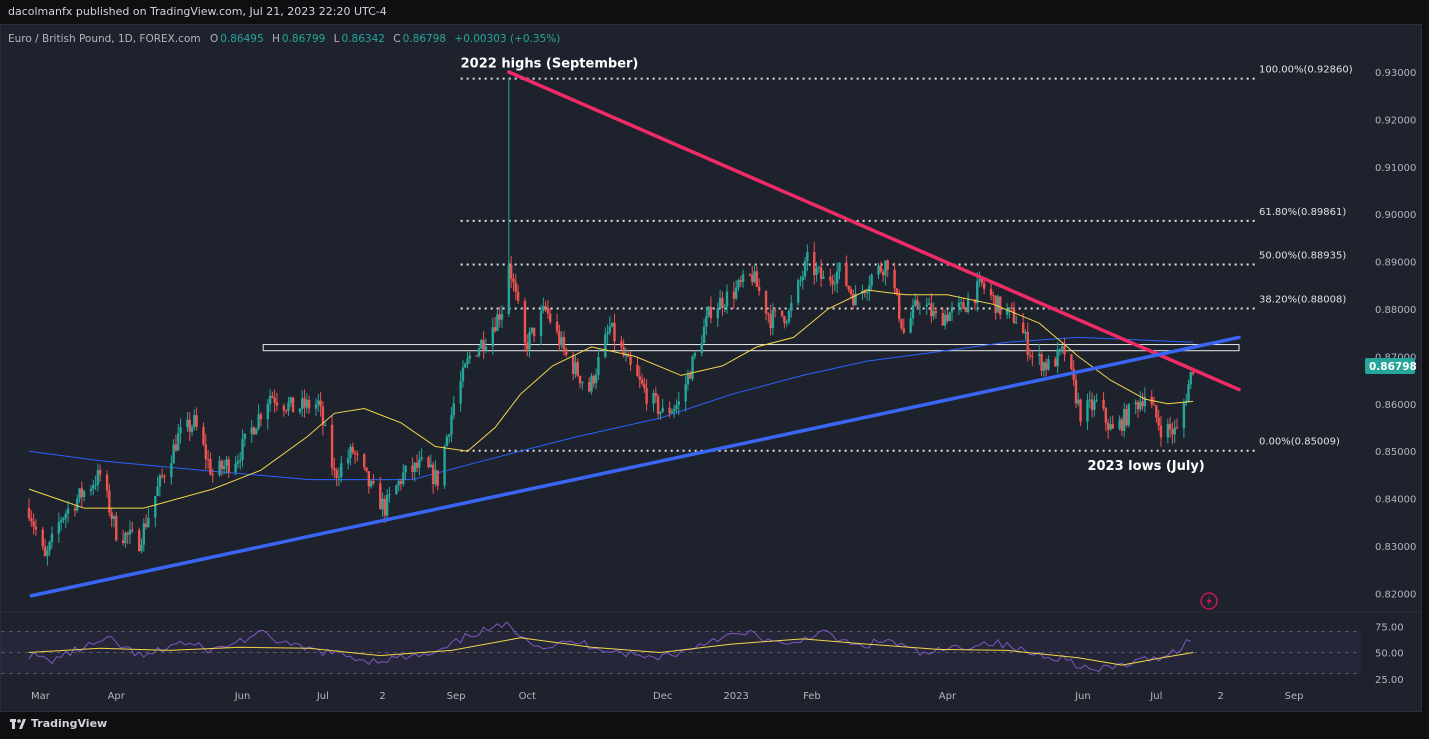  I want to click on last-price-tag: 0.86798, so click(1391, 365).